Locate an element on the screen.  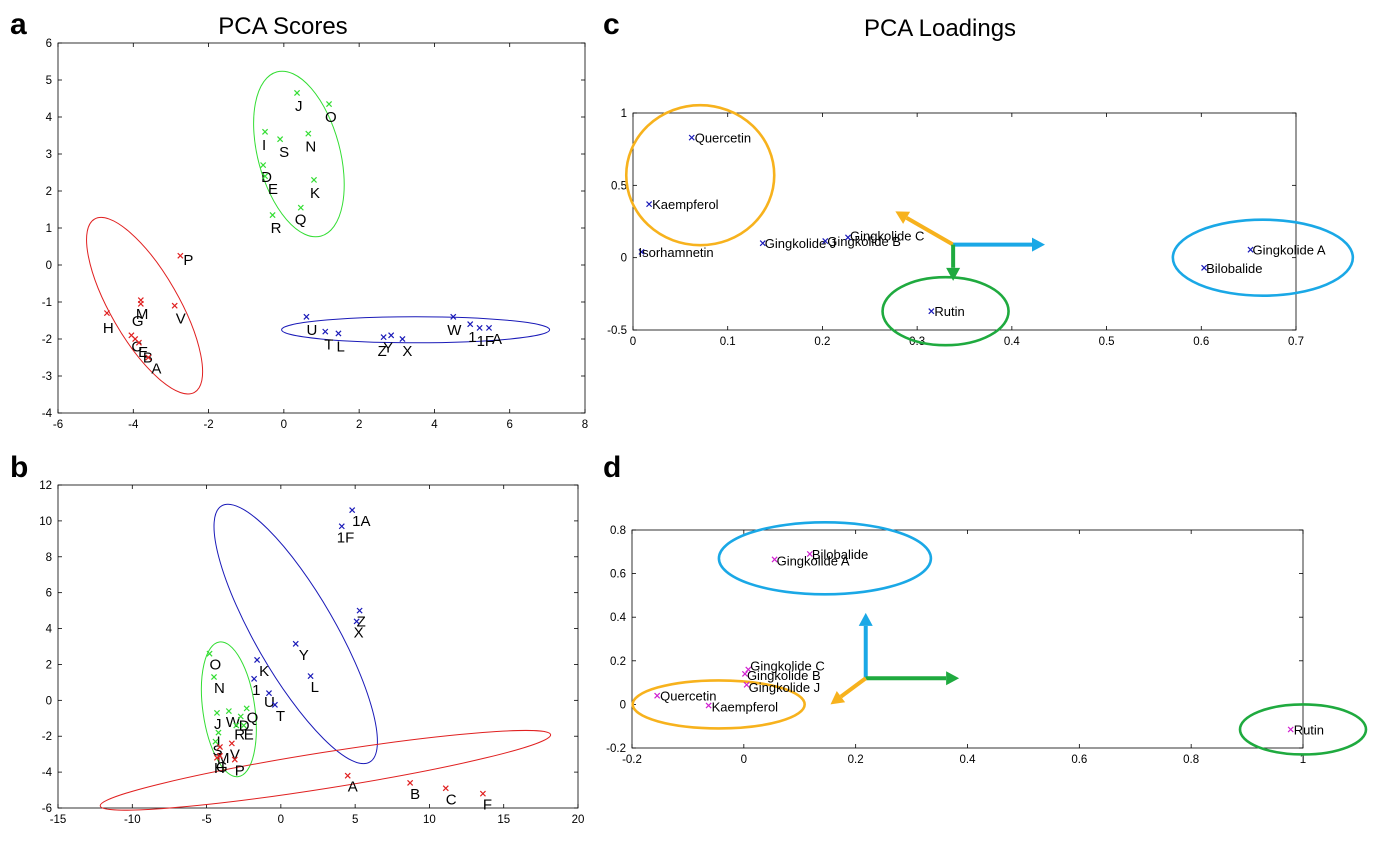
data-point-label: U is located at coordinates (269, 702).